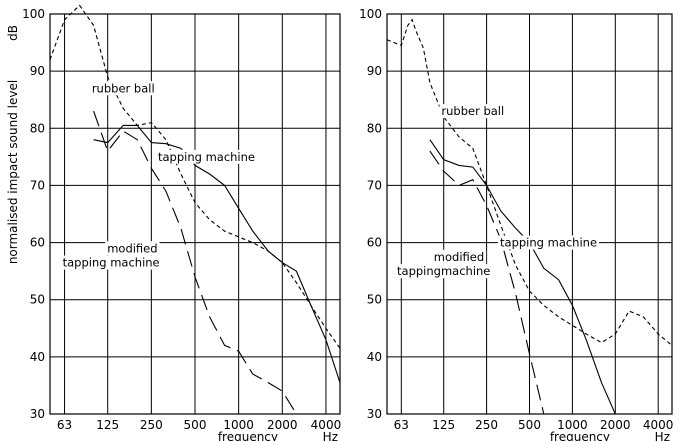 This screenshot has height=441, width=680. What do you see at coordinates (487, 282) in the screenshot?
I see `series-modified-tapping-machine` at bounding box center [487, 282].